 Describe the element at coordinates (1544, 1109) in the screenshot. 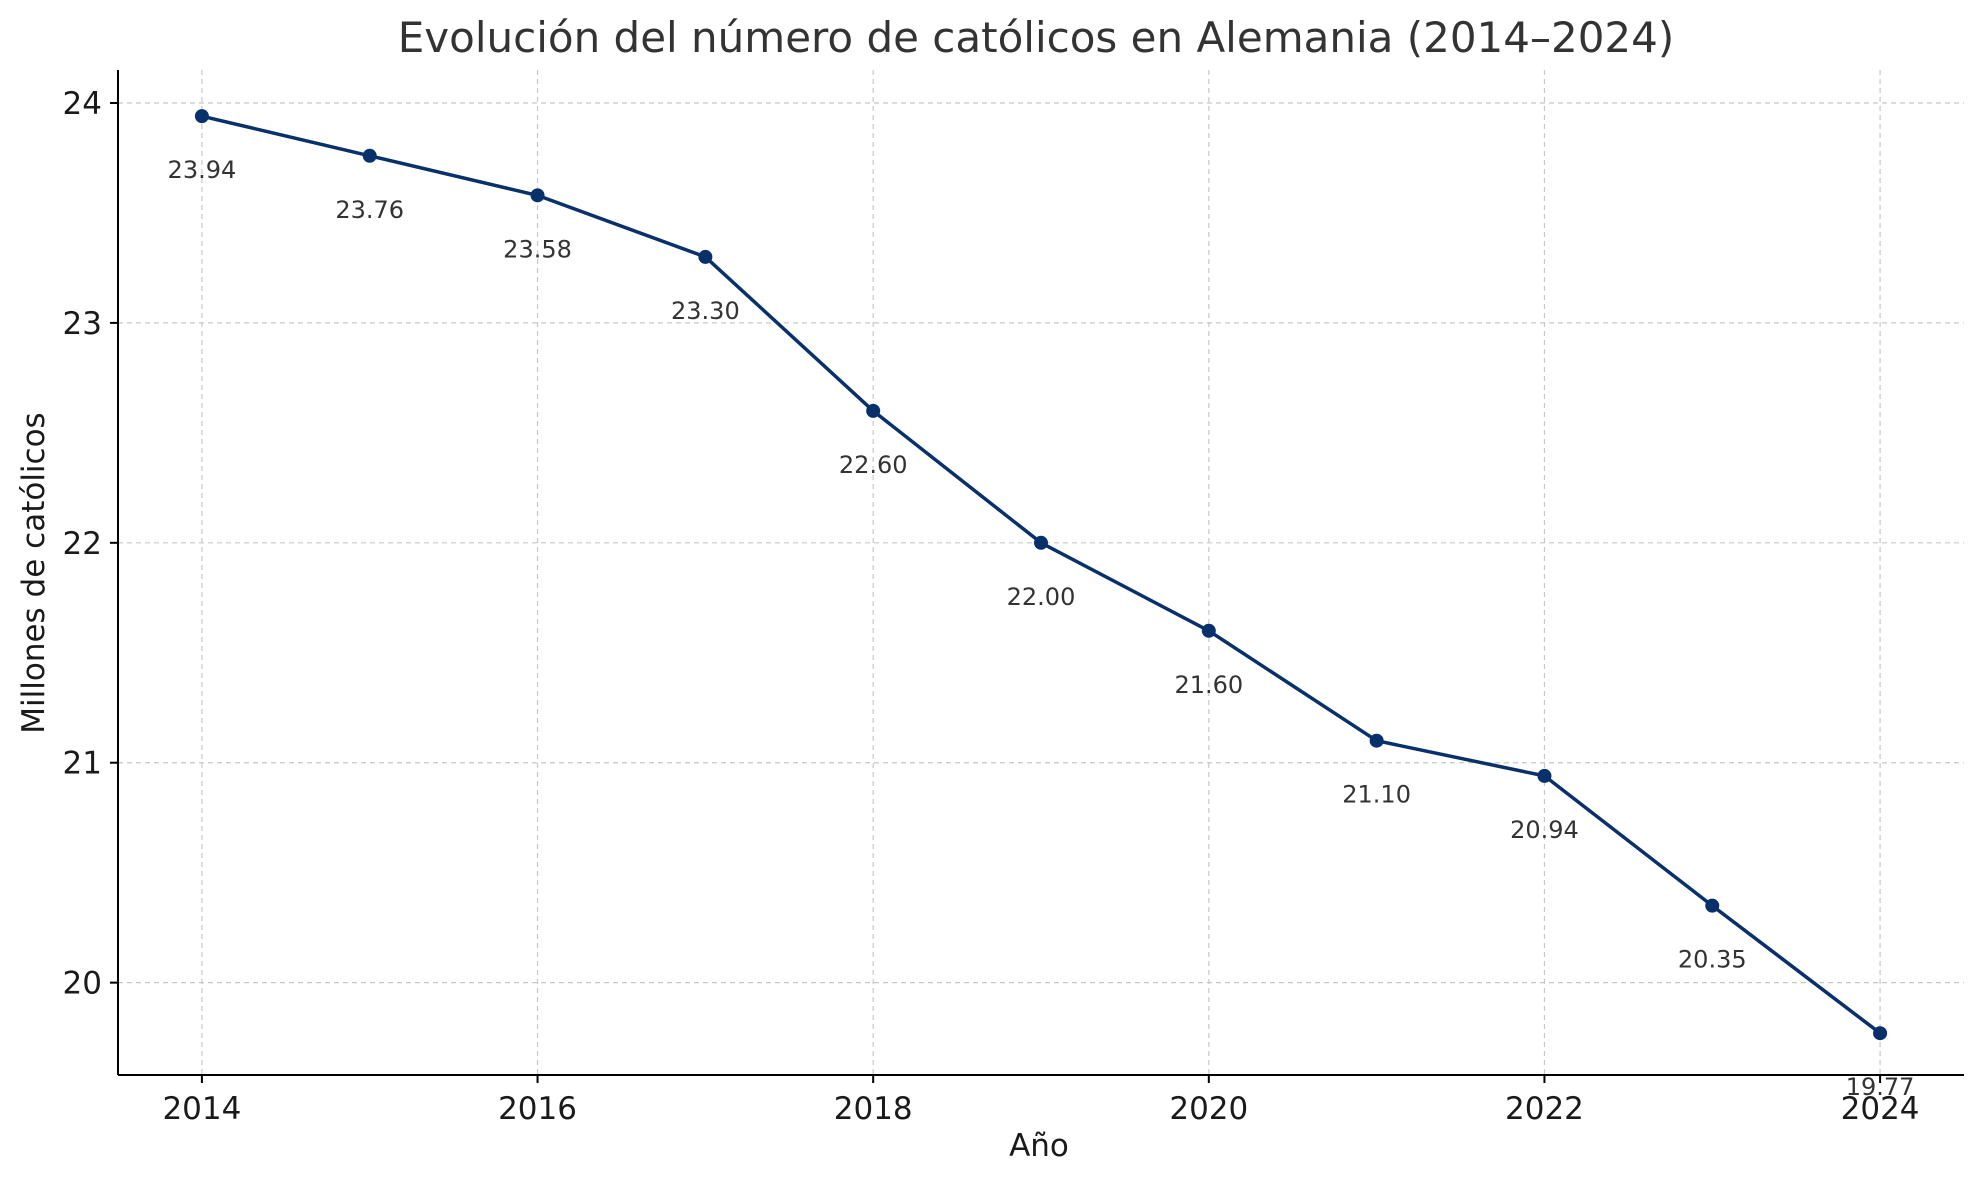

I see `x-tick-label: 2022` at that location.